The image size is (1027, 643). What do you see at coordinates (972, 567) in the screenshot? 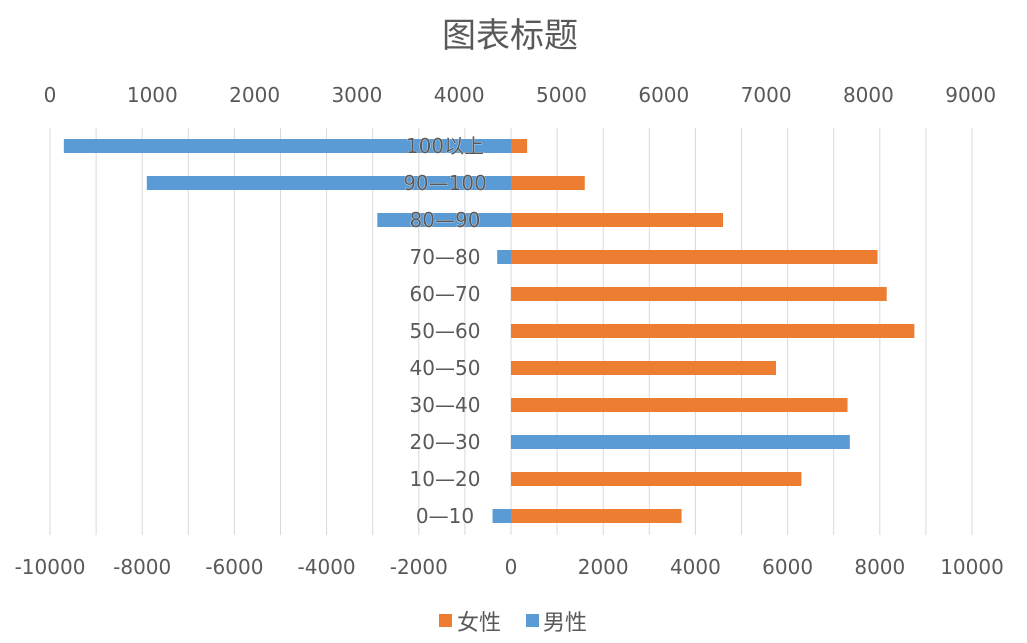
I see `bottom-tick-label: 10000` at bounding box center [972, 567].